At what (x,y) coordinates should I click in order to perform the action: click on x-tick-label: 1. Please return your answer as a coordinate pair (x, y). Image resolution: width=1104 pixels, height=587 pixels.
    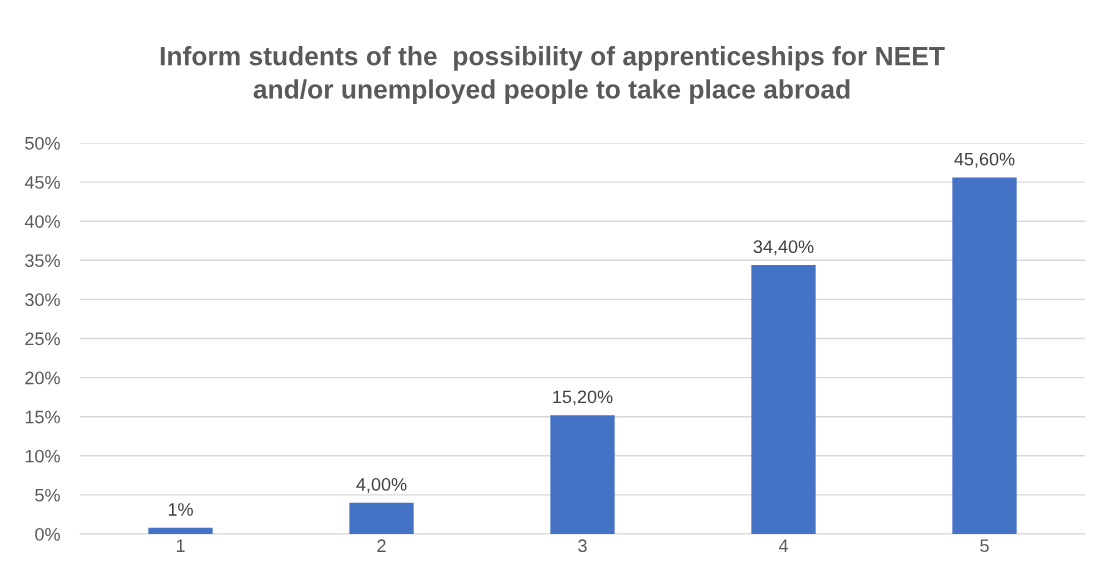
    Looking at the image, I should click on (180, 545).